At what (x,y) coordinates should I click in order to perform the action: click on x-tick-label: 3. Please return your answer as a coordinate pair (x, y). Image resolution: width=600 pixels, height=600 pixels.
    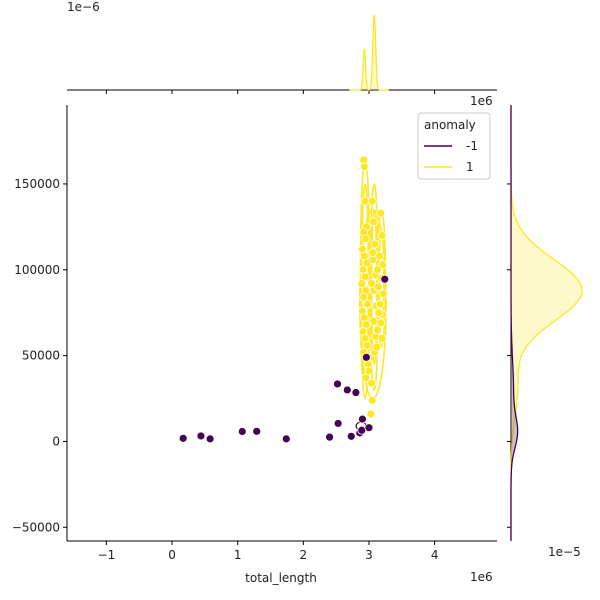
    Looking at the image, I should click on (369, 555).